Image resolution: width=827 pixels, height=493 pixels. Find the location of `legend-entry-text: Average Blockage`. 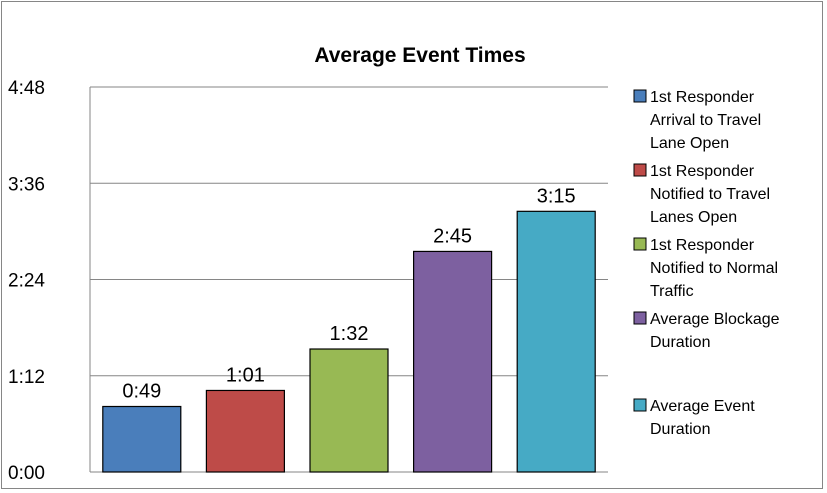

legend-entry-text: Average Blockage is located at coordinates (715, 319).